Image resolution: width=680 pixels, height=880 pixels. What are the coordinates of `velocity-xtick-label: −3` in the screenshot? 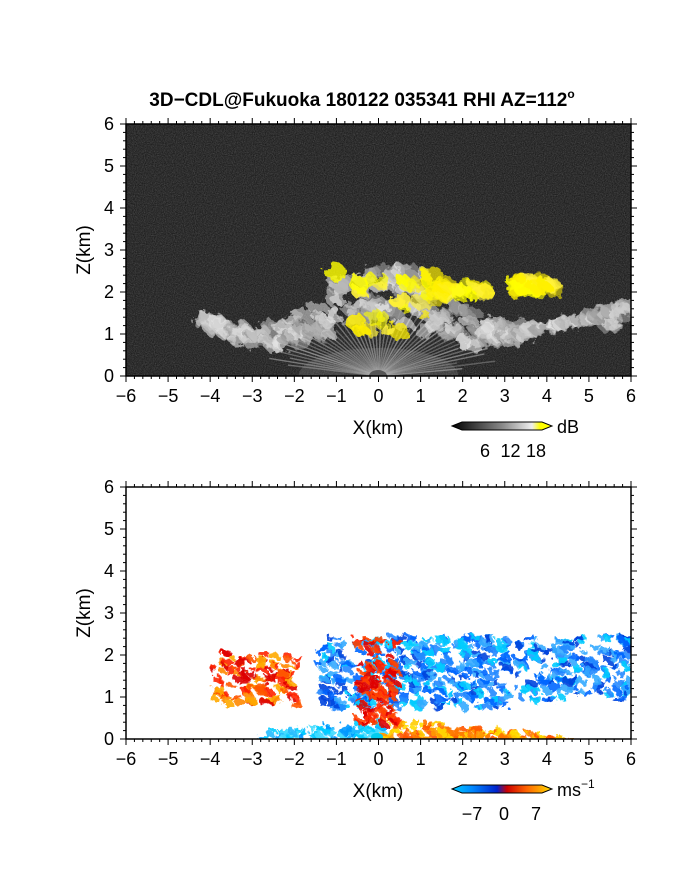 It's located at (252, 759).